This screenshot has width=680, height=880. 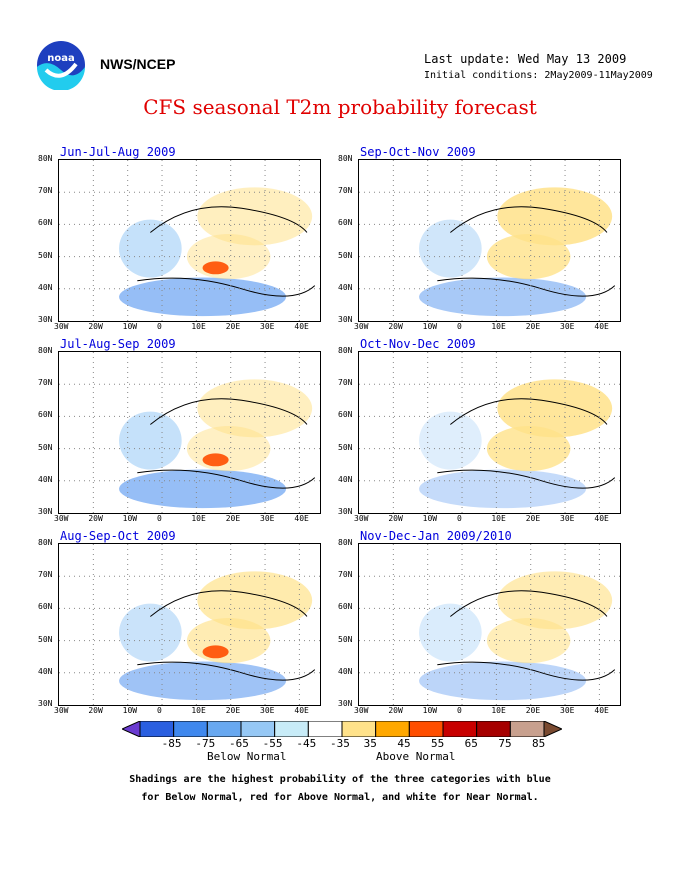 What do you see at coordinates (205, 743) in the screenshot?
I see `colorbar-tick-label: -75` at bounding box center [205, 743].